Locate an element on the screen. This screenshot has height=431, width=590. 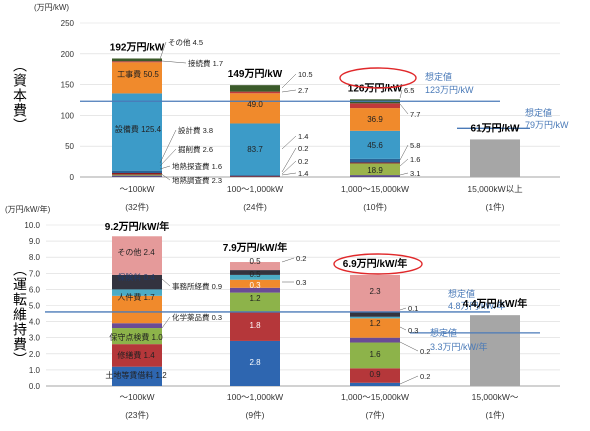
panel-0-callout-label: 10.5 is located at coordinates (305, 74).